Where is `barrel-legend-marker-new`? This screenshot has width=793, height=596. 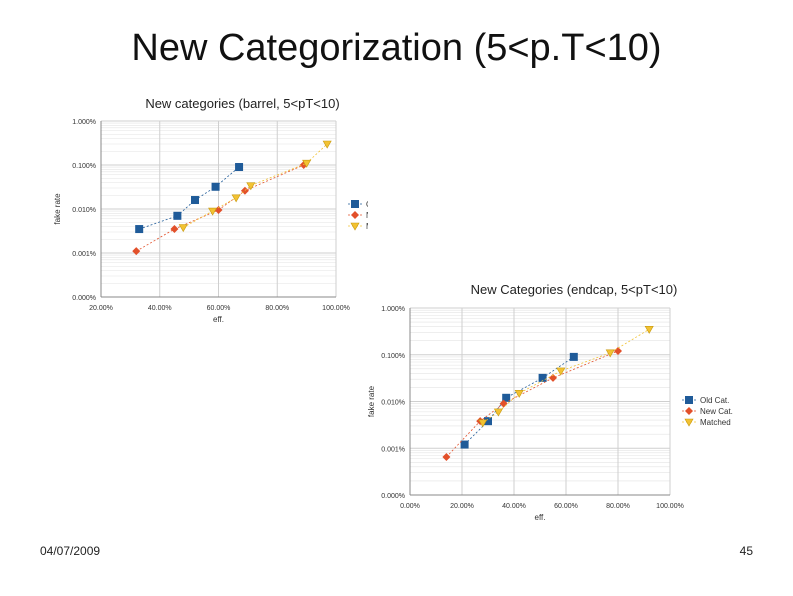
barrel-legend-marker-new is located at coordinates (355, 215).